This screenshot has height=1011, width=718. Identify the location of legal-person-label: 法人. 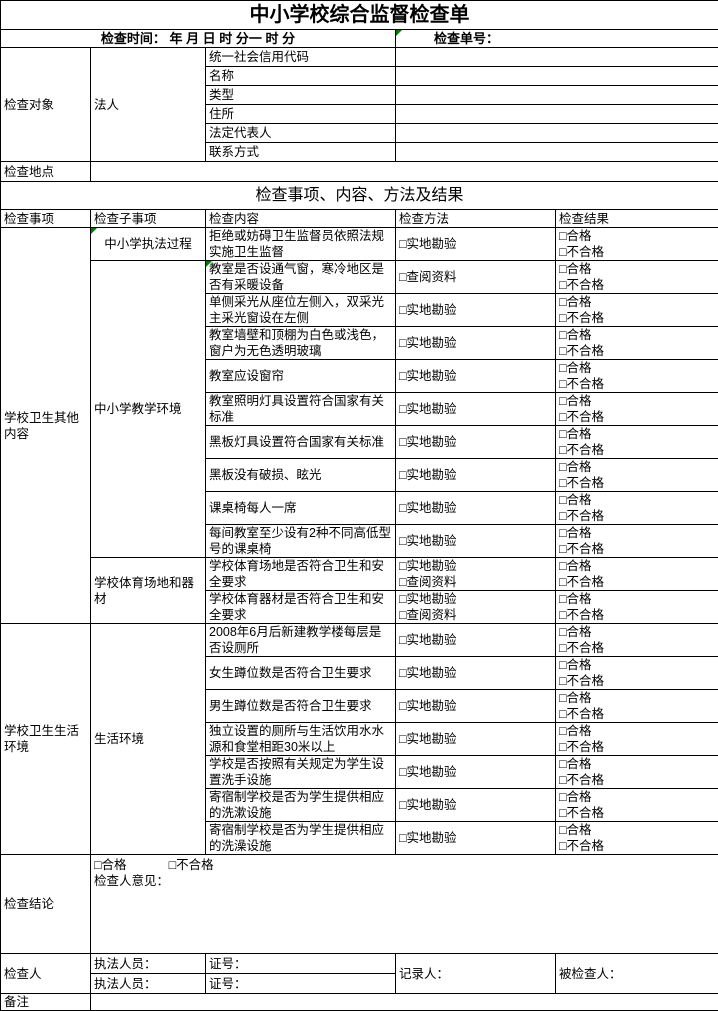
(148, 105).